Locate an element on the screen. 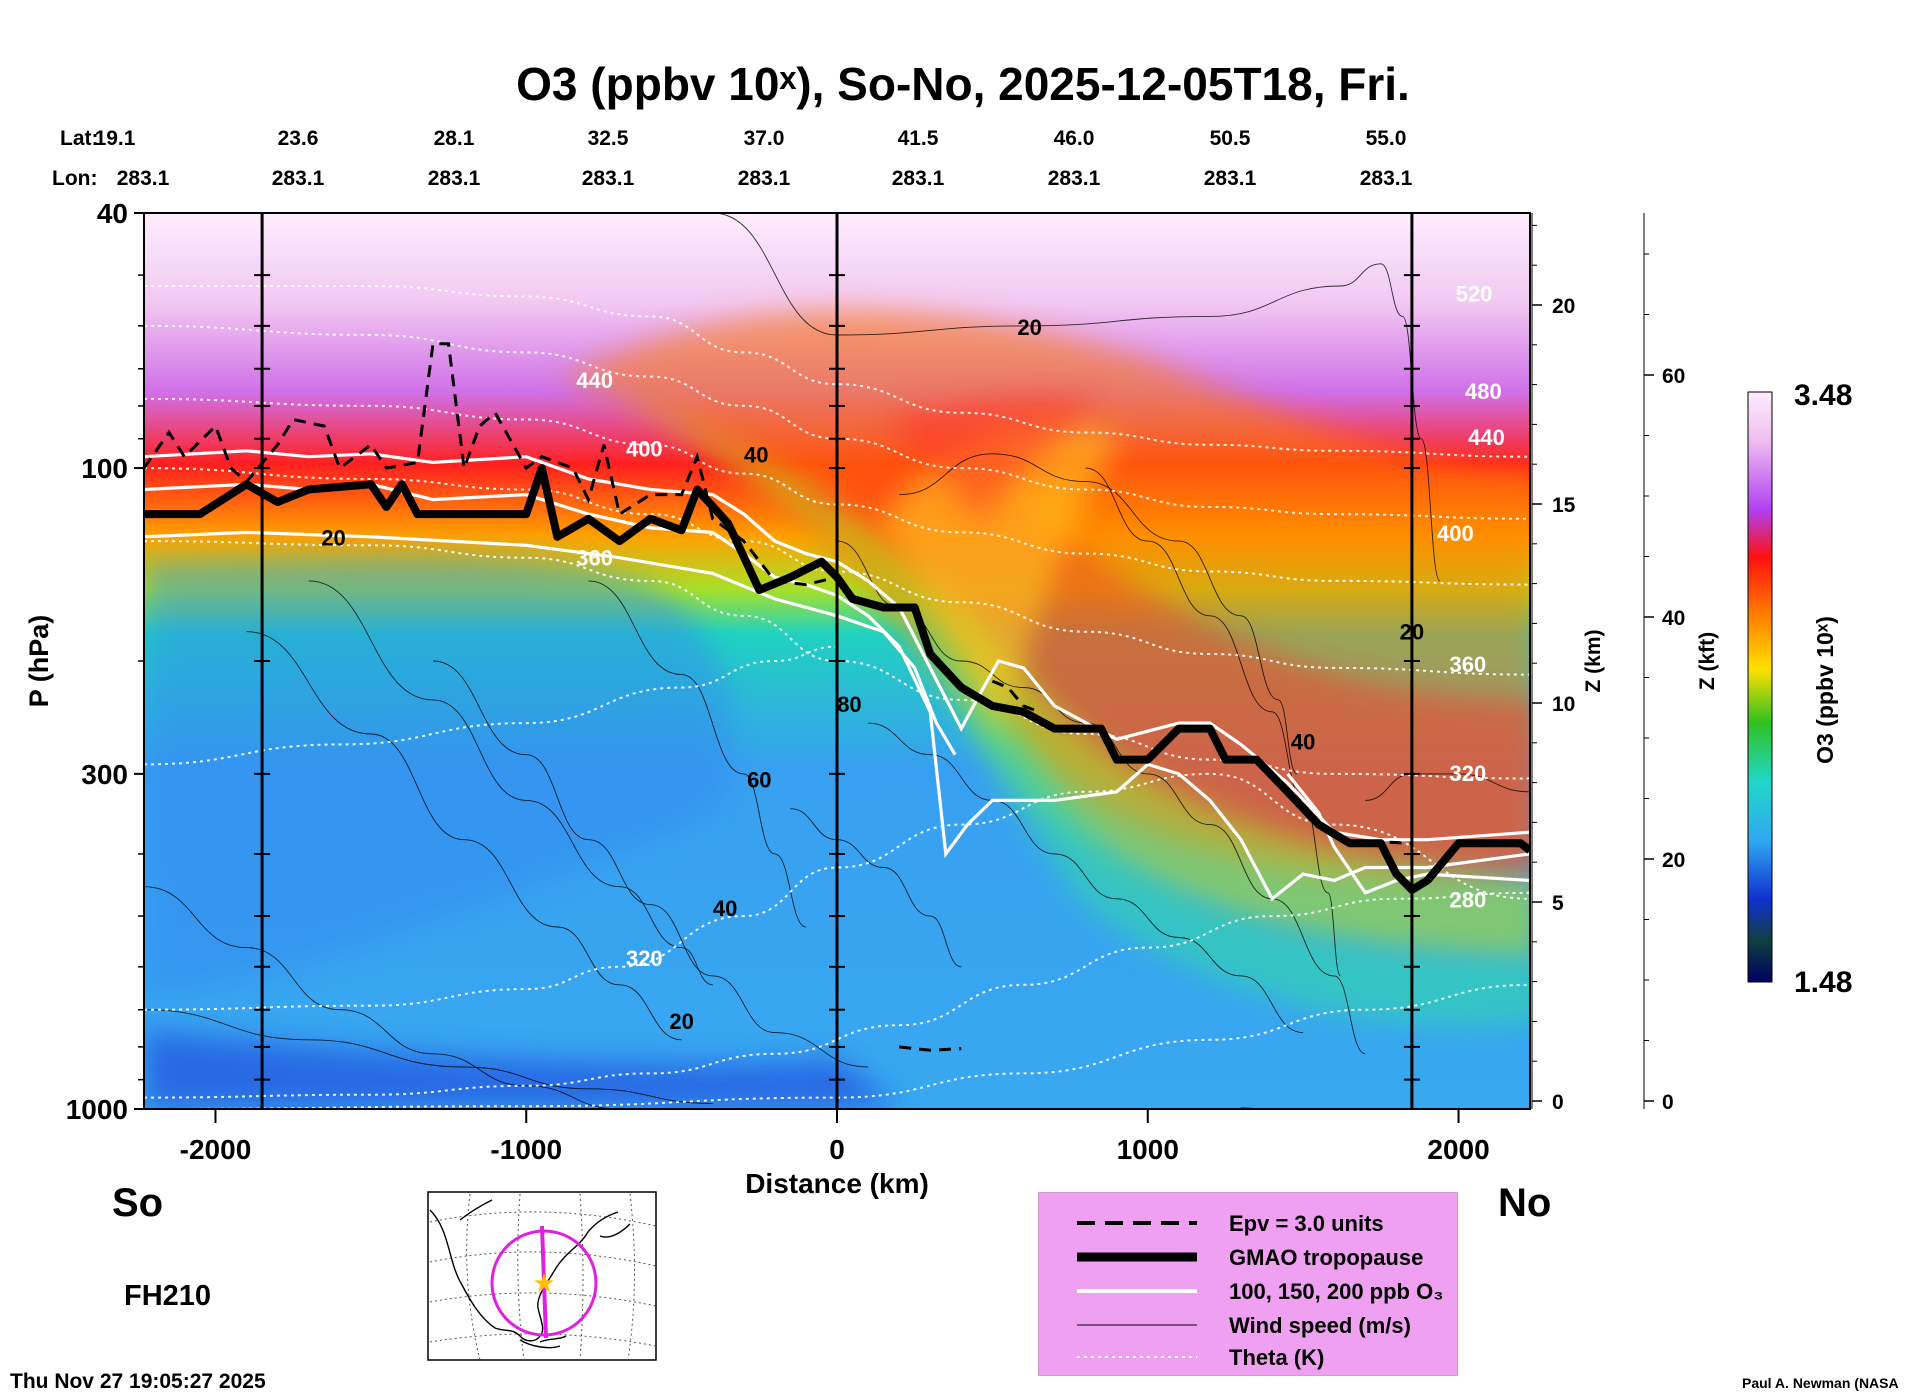 The image size is (1926, 1394). z-km-tick-label: 10 is located at coordinates (1563, 704).